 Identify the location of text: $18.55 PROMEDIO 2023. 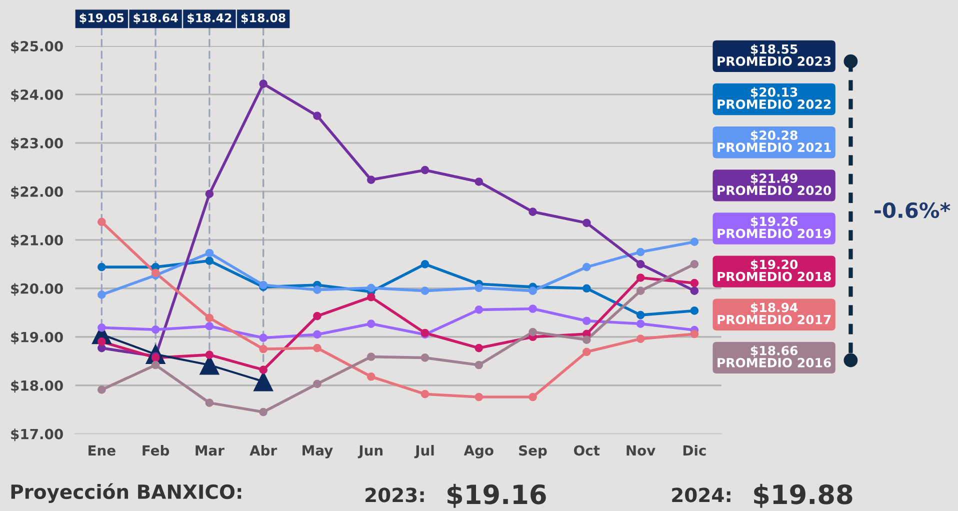
(774, 55).